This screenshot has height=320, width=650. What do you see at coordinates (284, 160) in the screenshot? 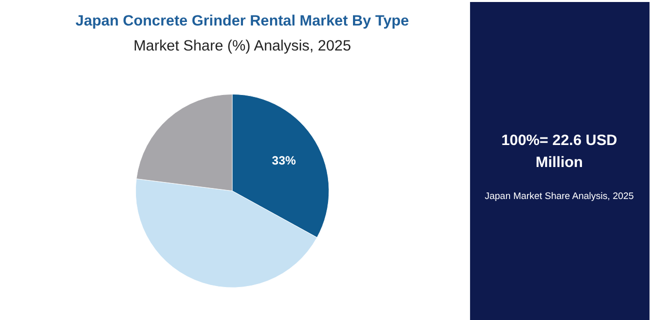
I see `data-label: 33%` at bounding box center [284, 160].